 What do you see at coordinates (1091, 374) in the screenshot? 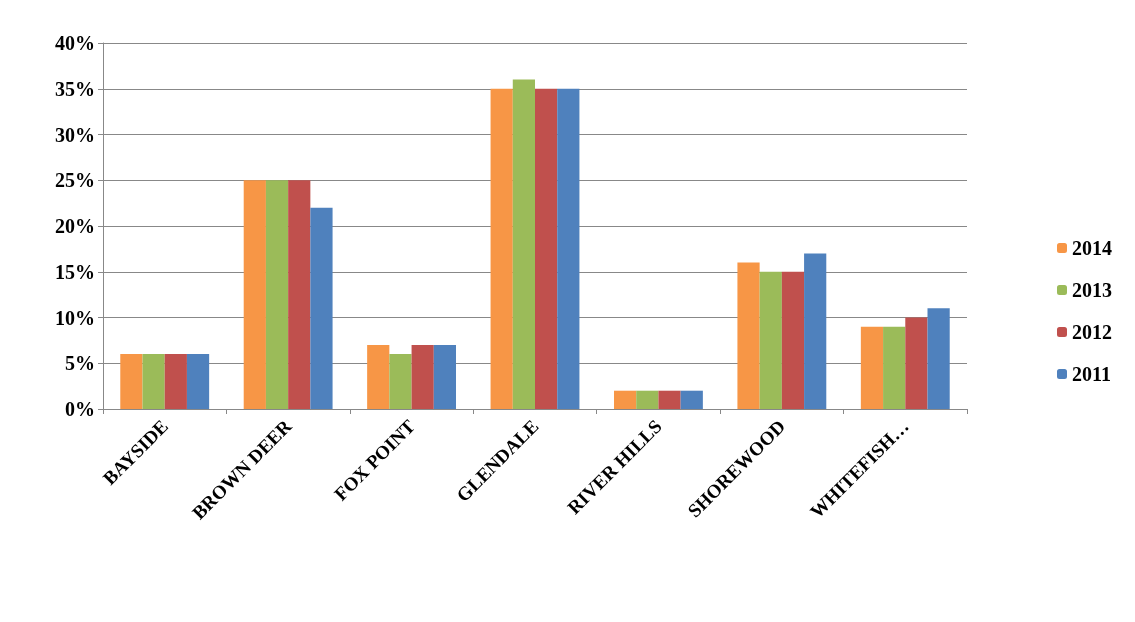
I see `legend-label: 2011` at bounding box center [1091, 374].